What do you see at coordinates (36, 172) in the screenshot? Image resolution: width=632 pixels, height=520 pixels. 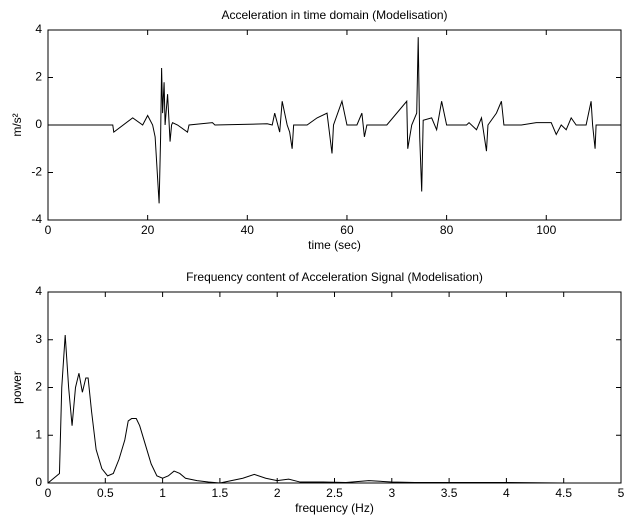 I see `y-tick-label: -2` at bounding box center [36, 172].